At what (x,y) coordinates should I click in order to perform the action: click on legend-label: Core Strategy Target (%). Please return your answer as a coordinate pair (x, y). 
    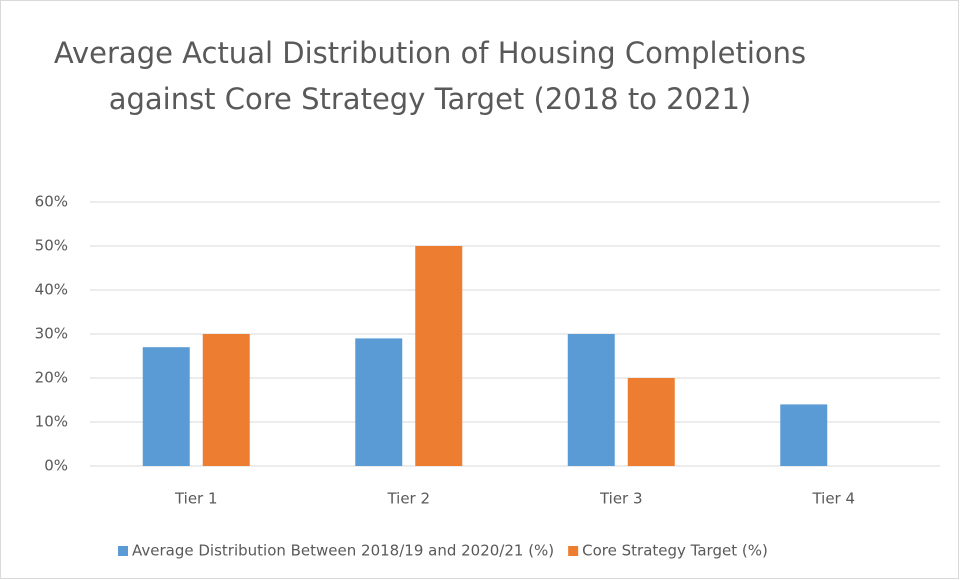
    Looking at the image, I should click on (675, 551).